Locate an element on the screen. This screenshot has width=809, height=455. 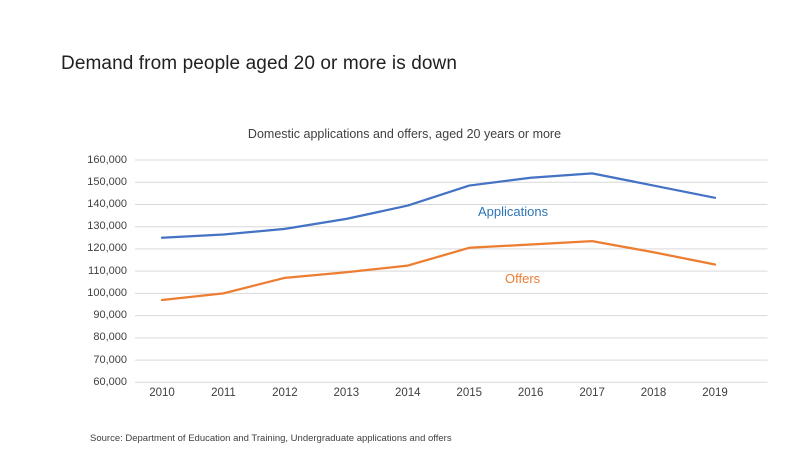
offers-series-label: Offers is located at coordinates (523, 278).